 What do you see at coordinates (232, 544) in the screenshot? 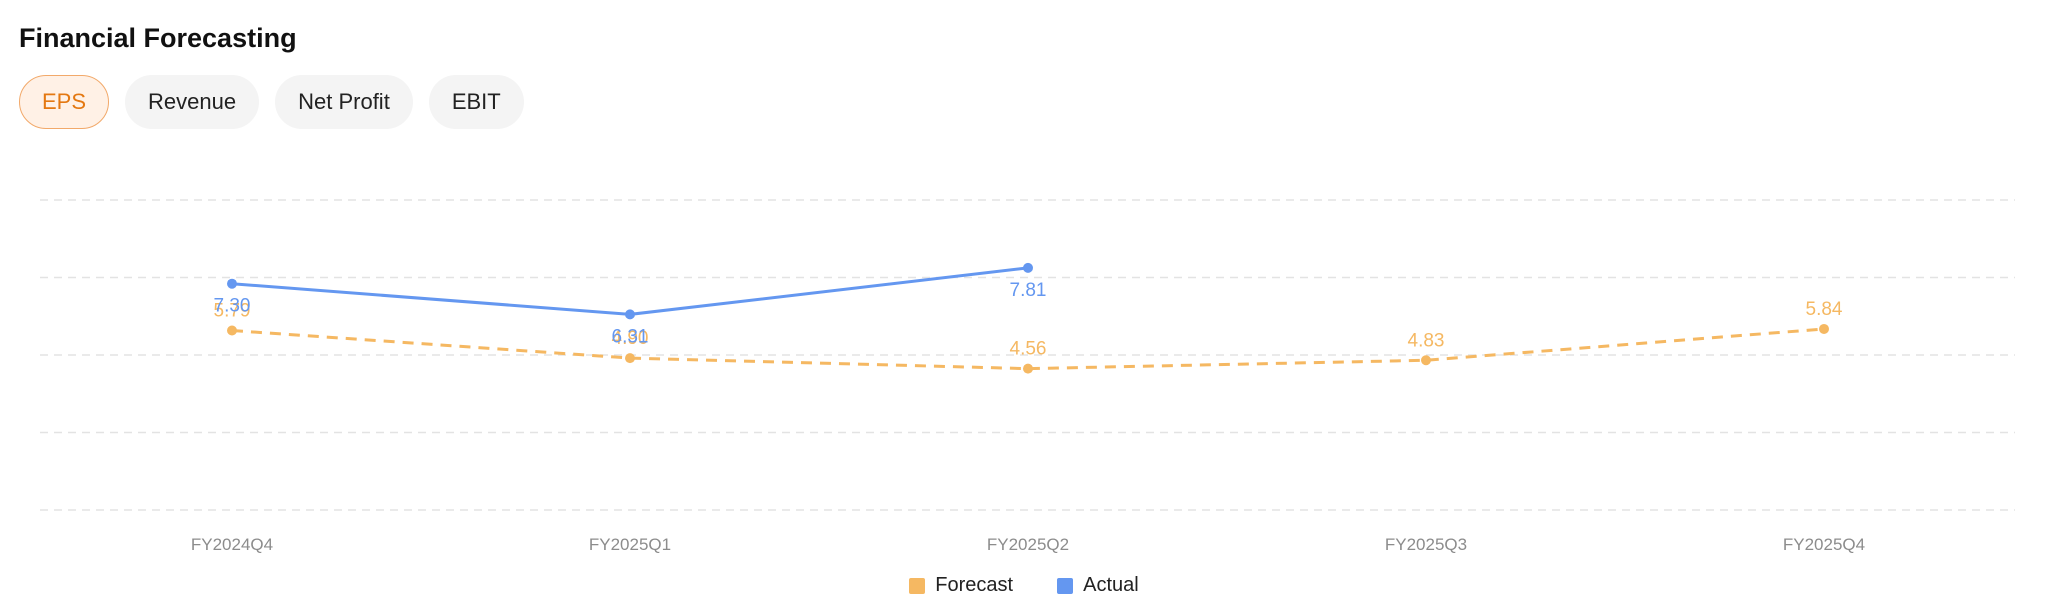
I see `x-tick-label: FY2024Q4` at bounding box center [232, 544].